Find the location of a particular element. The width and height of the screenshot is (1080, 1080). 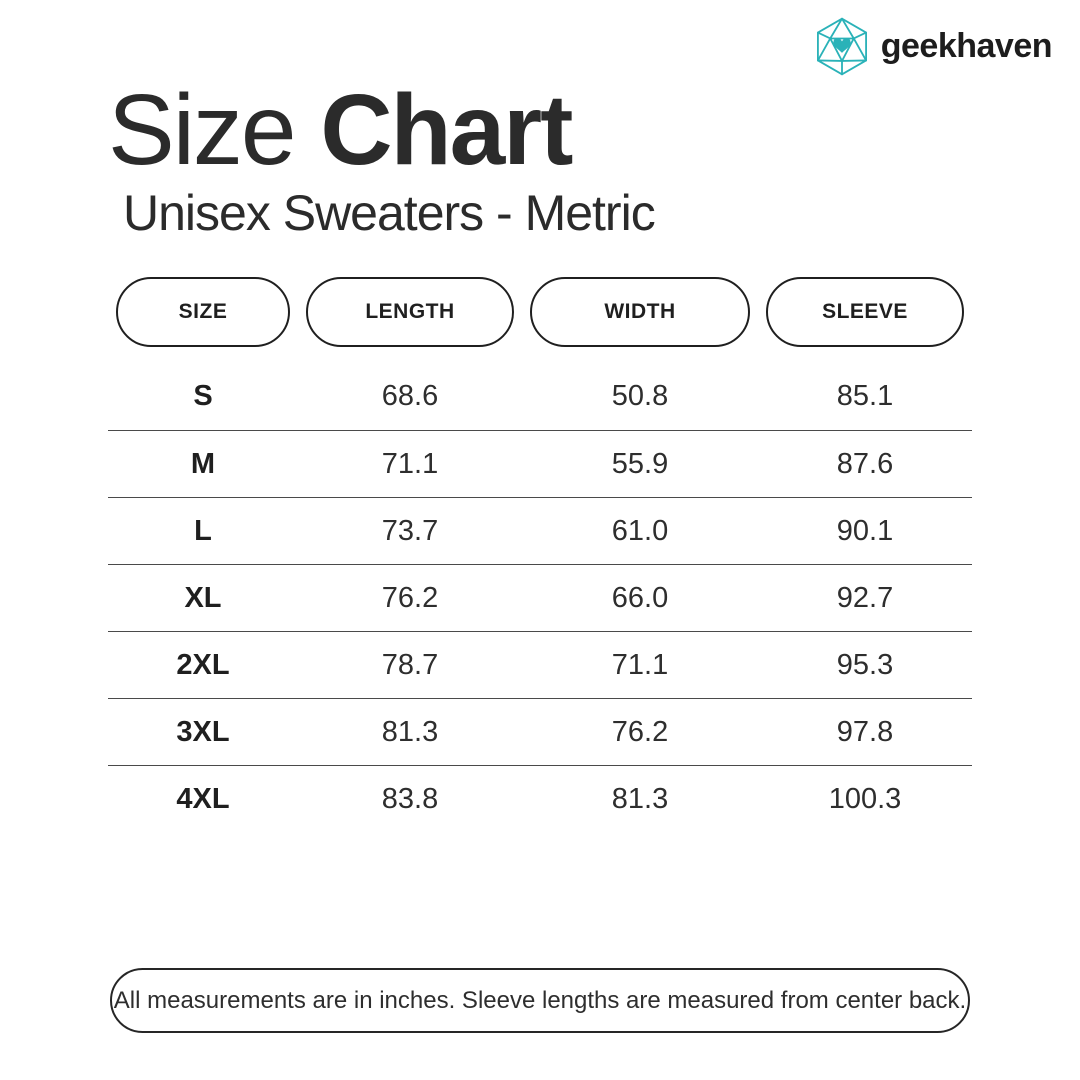

width-cell: 66.0 is located at coordinates (640, 597).